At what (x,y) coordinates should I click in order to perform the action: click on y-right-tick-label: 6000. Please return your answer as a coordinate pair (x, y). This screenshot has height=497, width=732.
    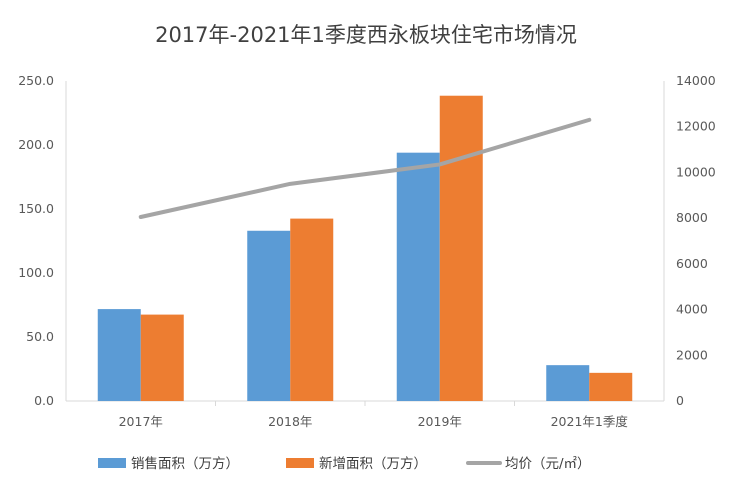
    Looking at the image, I should click on (692, 263).